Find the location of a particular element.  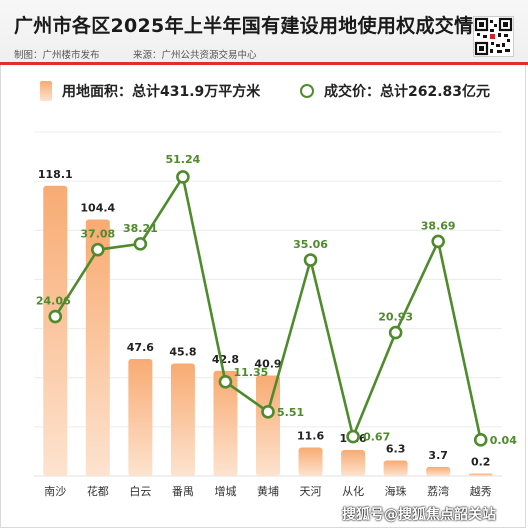

price-value-label: 51.24 is located at coordinates (183, 159).